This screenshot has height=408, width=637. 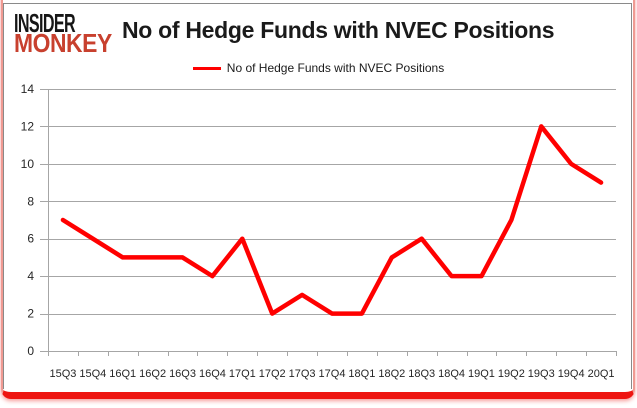 What do you see at coordinates (45, 23) in the screenshot?
I see `logo-insider-text: INSIDER` at bounding box center [45, 23].